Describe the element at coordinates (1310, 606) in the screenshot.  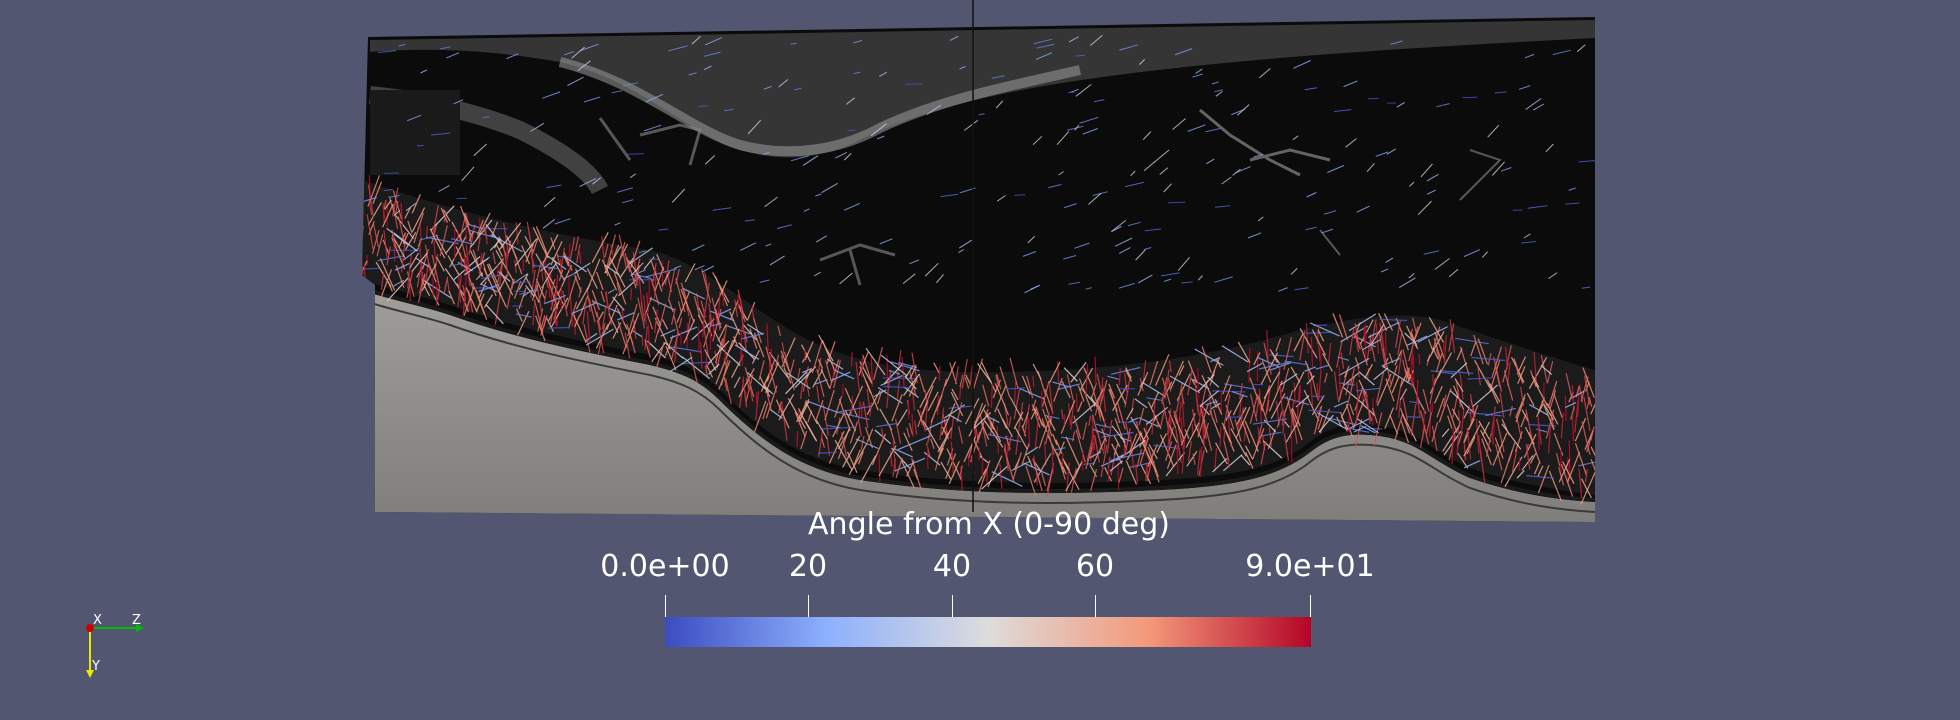
I see `colorbar-tick` at that location.